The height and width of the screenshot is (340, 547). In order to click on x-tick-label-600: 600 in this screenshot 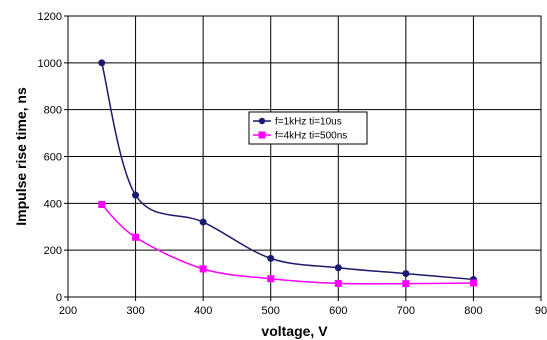, I will do `click(338, 311)`.